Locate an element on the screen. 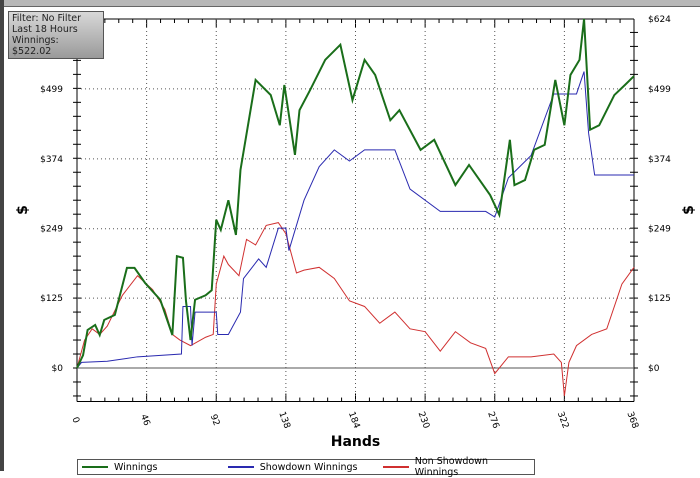 This screenshot has width=700, height=478. y-tick-label-right: $125 is located at coordinates (659, 299).